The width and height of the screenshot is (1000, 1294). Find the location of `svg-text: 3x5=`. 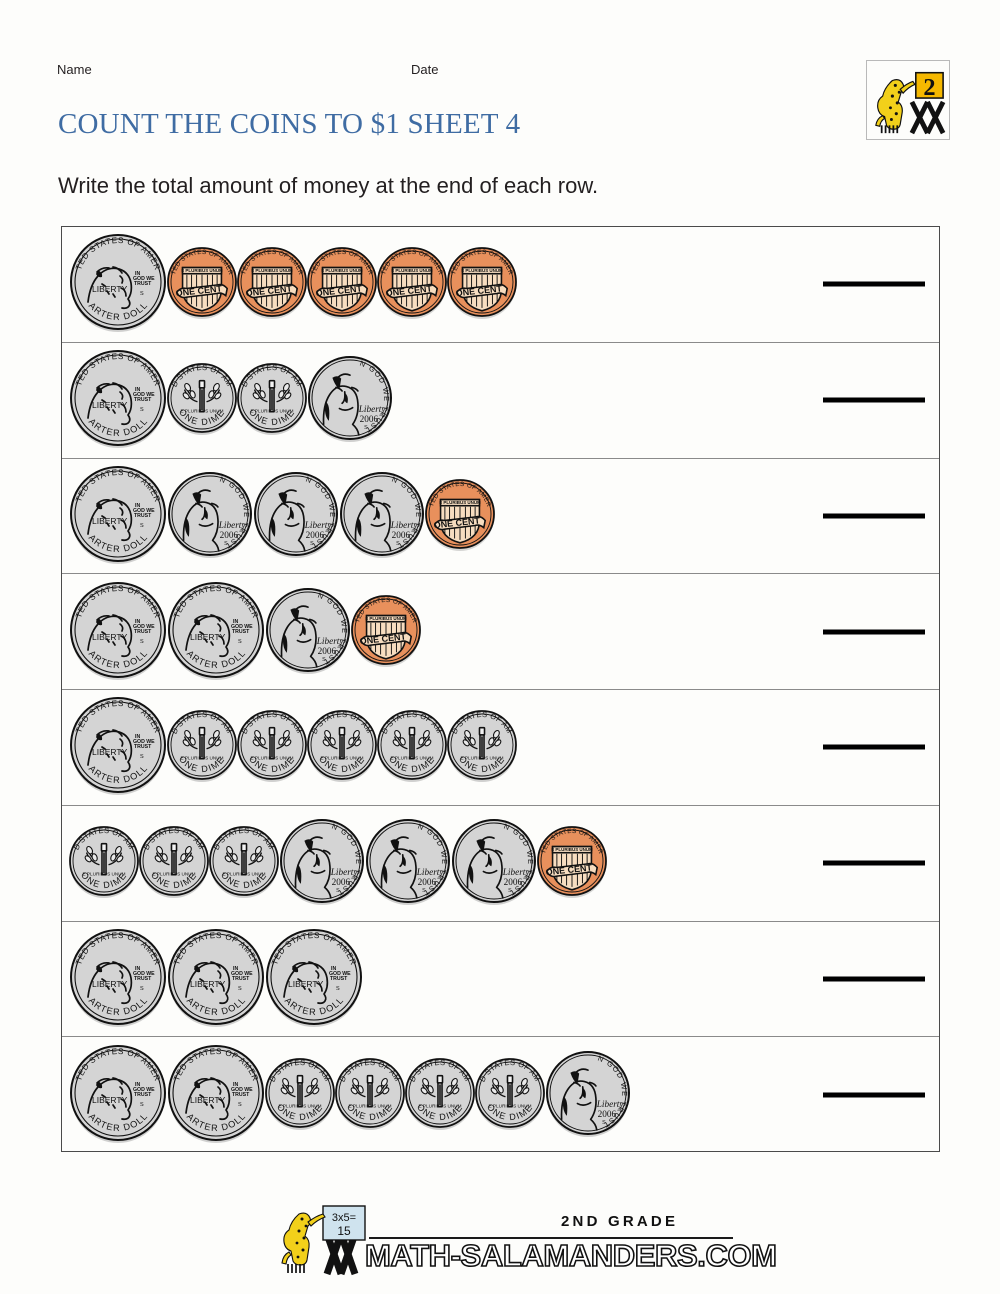

svg-text: 3x5= is located at coordinates (344, 1218).